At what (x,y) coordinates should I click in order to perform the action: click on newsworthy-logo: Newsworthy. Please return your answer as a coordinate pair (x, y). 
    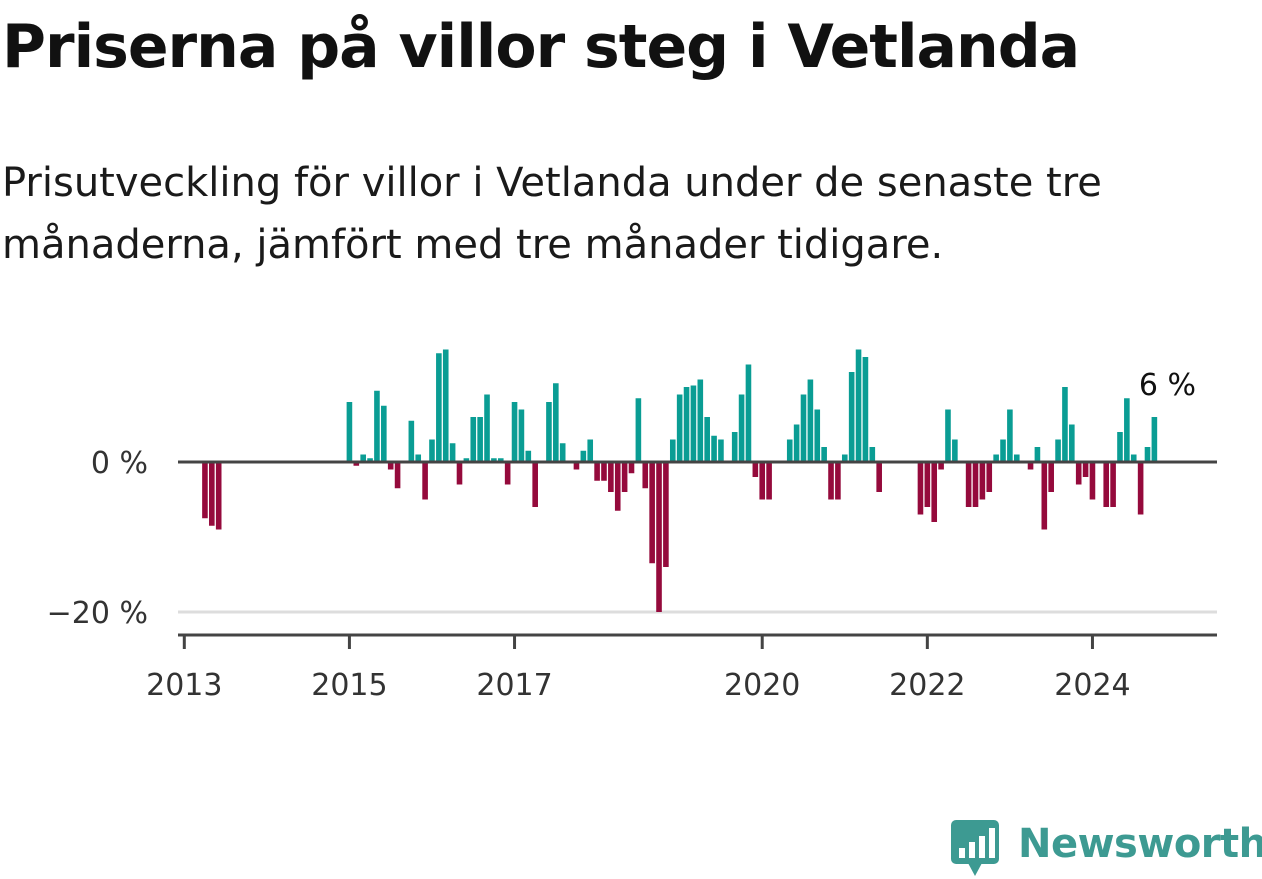
    Looking at the image, I should click on (1106, 848).